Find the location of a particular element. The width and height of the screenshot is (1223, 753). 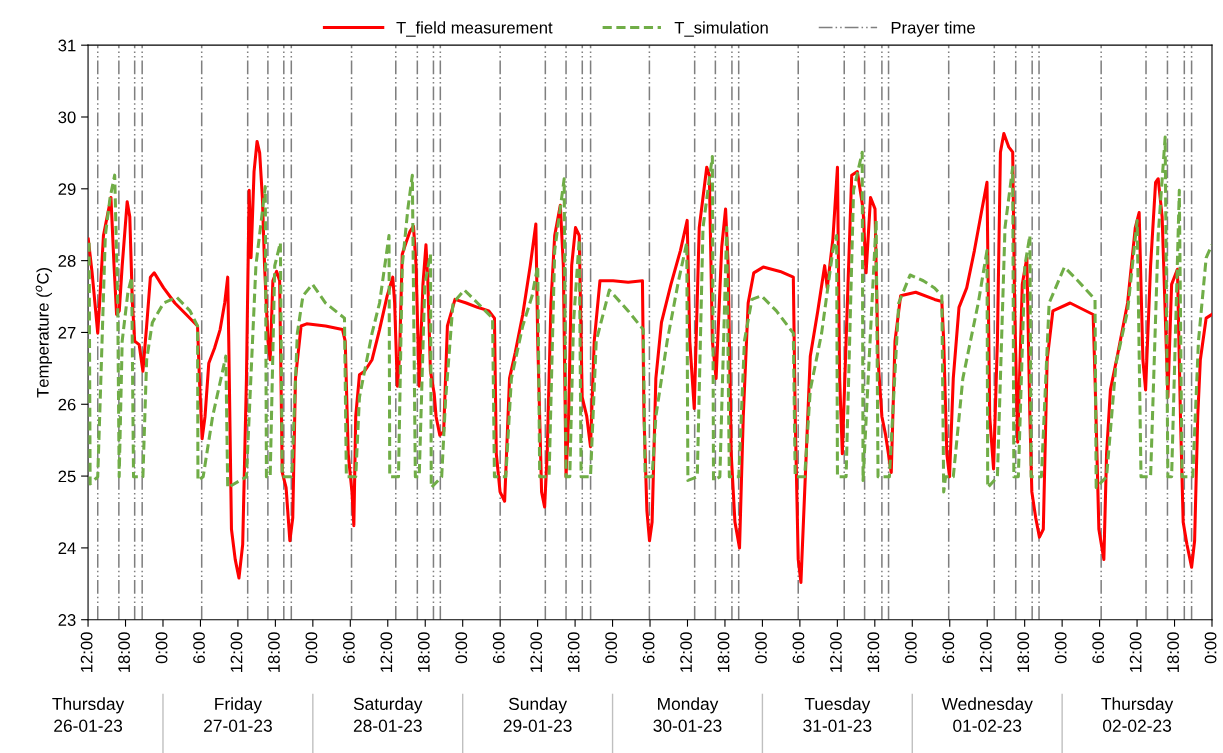

text: Saturday 28-01-23 is located at coordinates (388, 714).